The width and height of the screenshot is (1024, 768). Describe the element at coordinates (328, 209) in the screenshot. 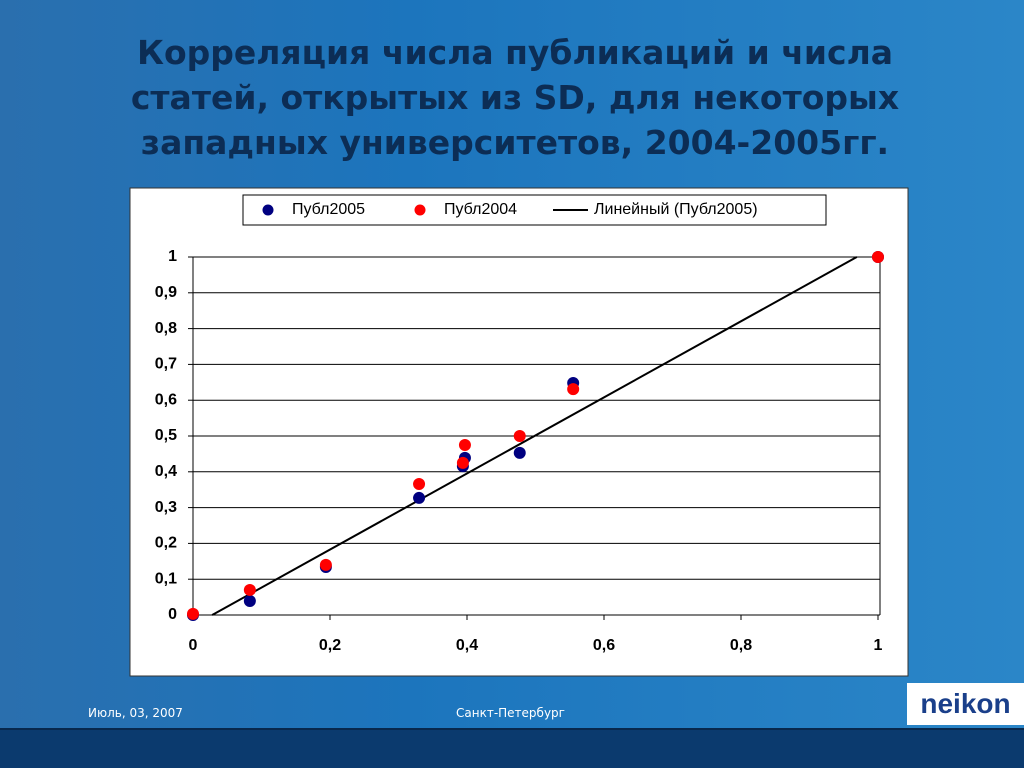

I see `legend-label: Публ2005` at that location.